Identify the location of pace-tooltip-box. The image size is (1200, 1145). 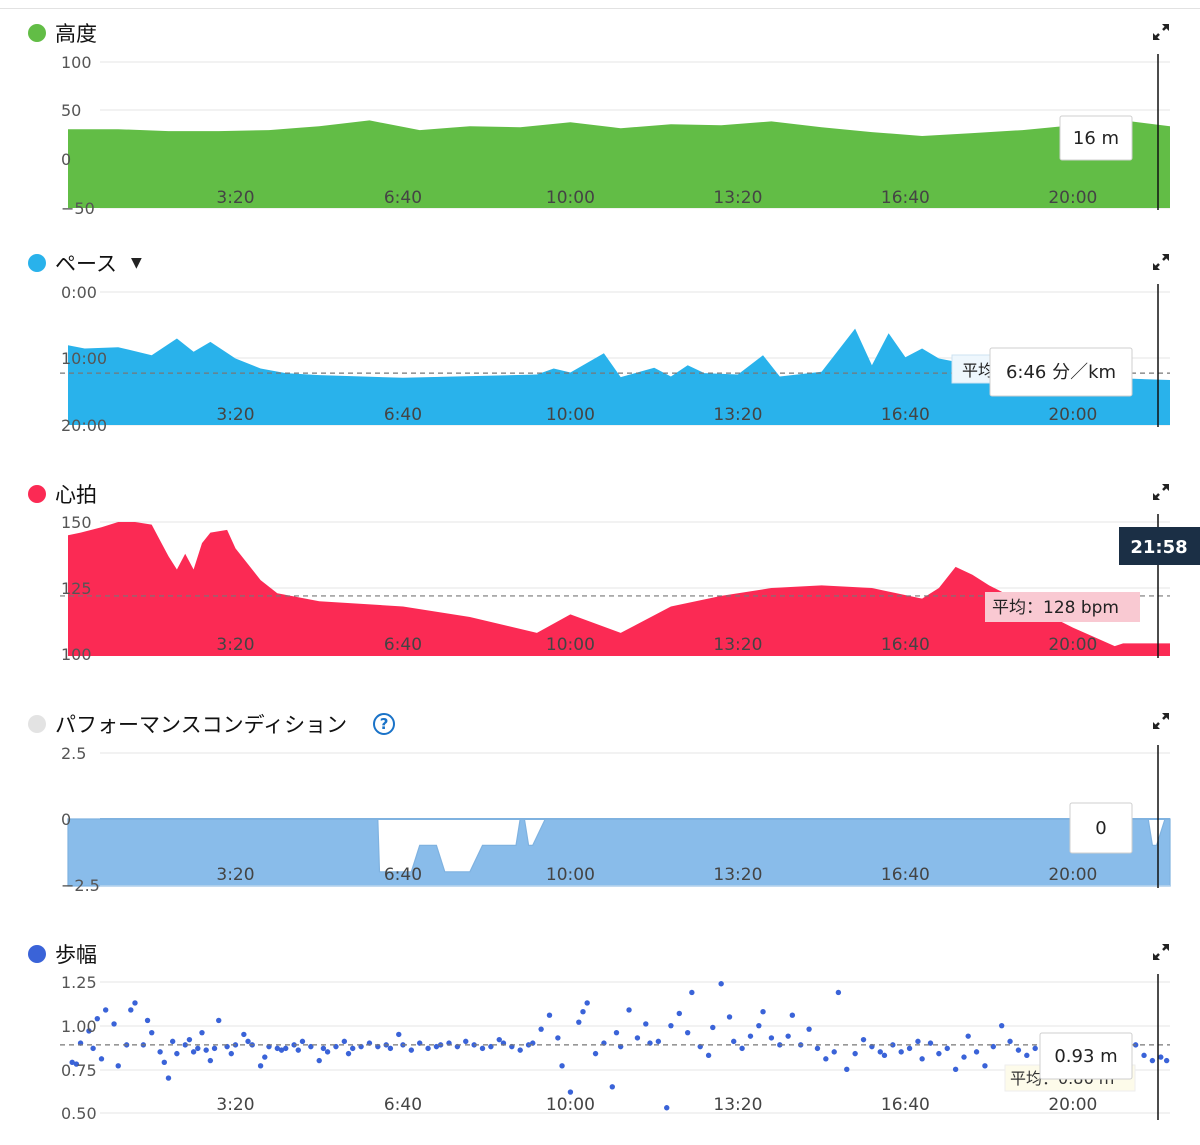
(1061, 372).